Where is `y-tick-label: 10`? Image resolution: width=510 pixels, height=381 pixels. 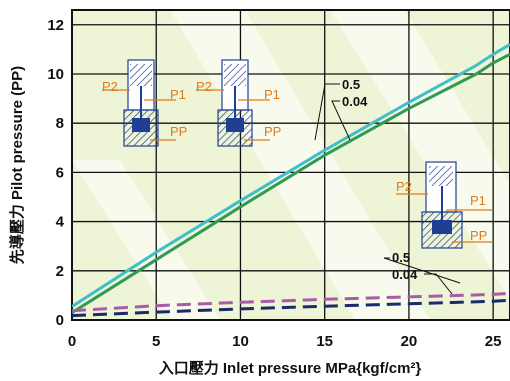 y-tick-label: 10 is located at coordinates (55, 74).